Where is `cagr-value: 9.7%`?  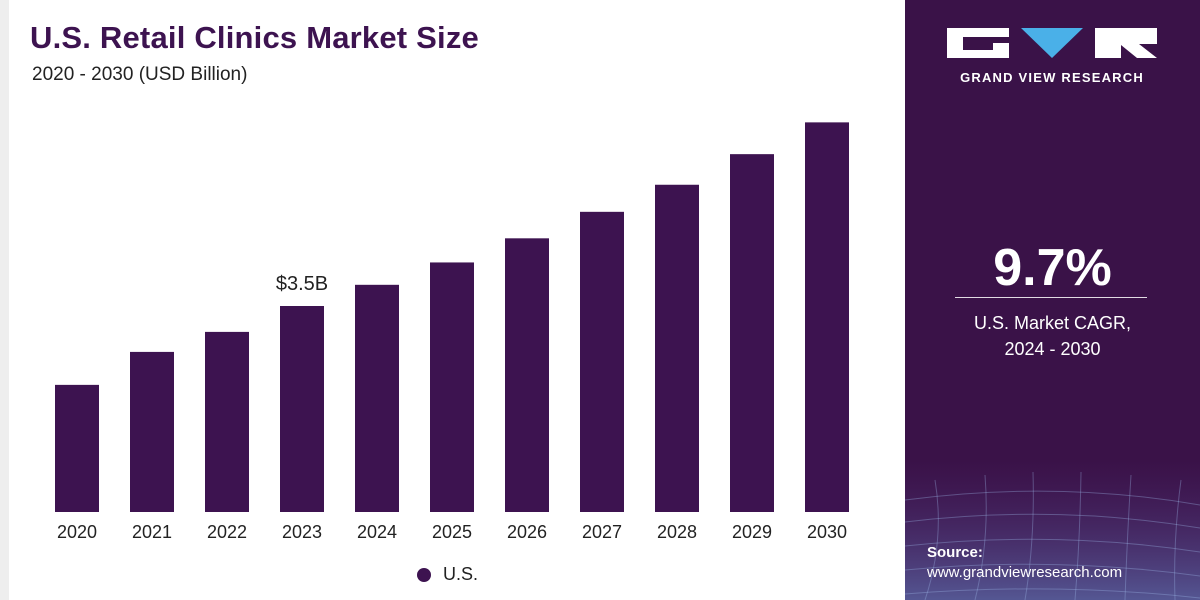
cagr-value: 9.7% is located at coordinates (1052, 268).